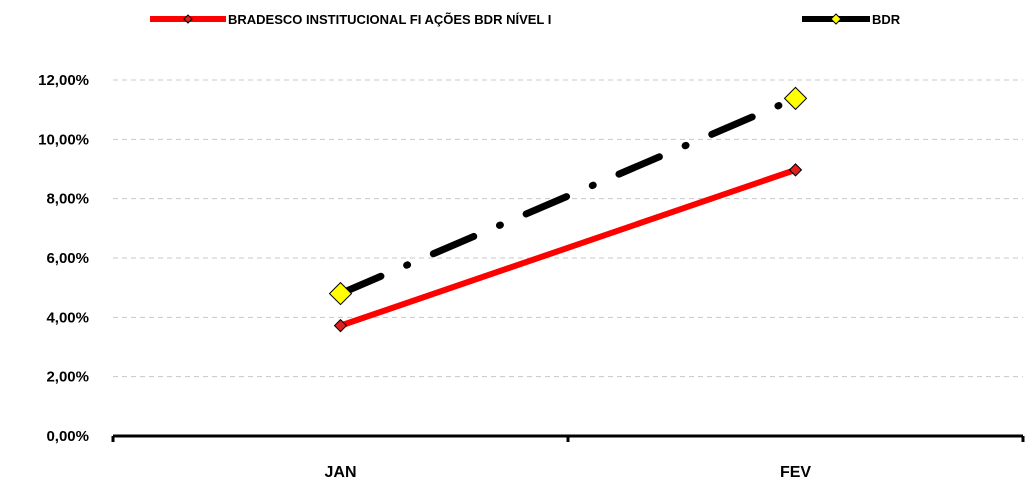  I want to click on legend-item: BDR, so click(851, 19).